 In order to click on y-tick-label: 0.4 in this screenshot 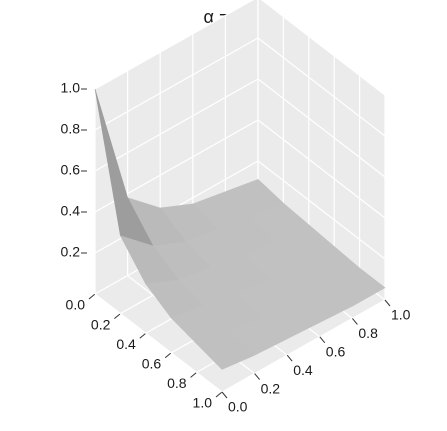, I will do `click(303, 370)`.